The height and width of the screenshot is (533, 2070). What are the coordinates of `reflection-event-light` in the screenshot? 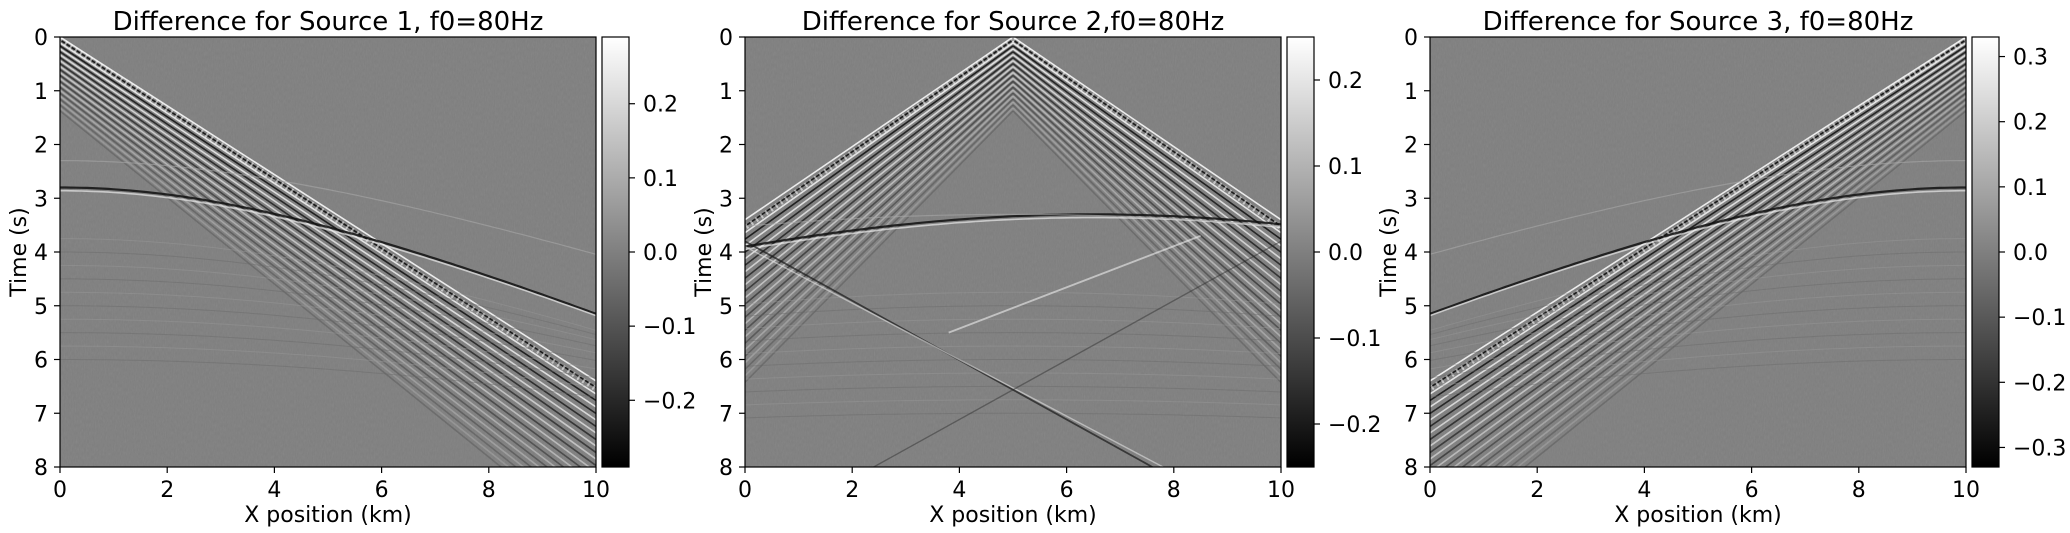 It's located at (328, 253).